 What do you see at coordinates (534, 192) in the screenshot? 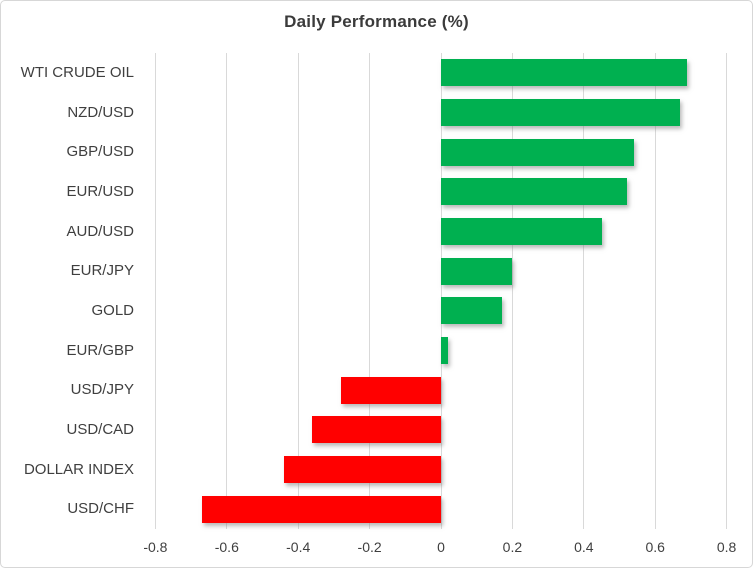
I see `bar-eur-usd` at bounding box center [534, 192].